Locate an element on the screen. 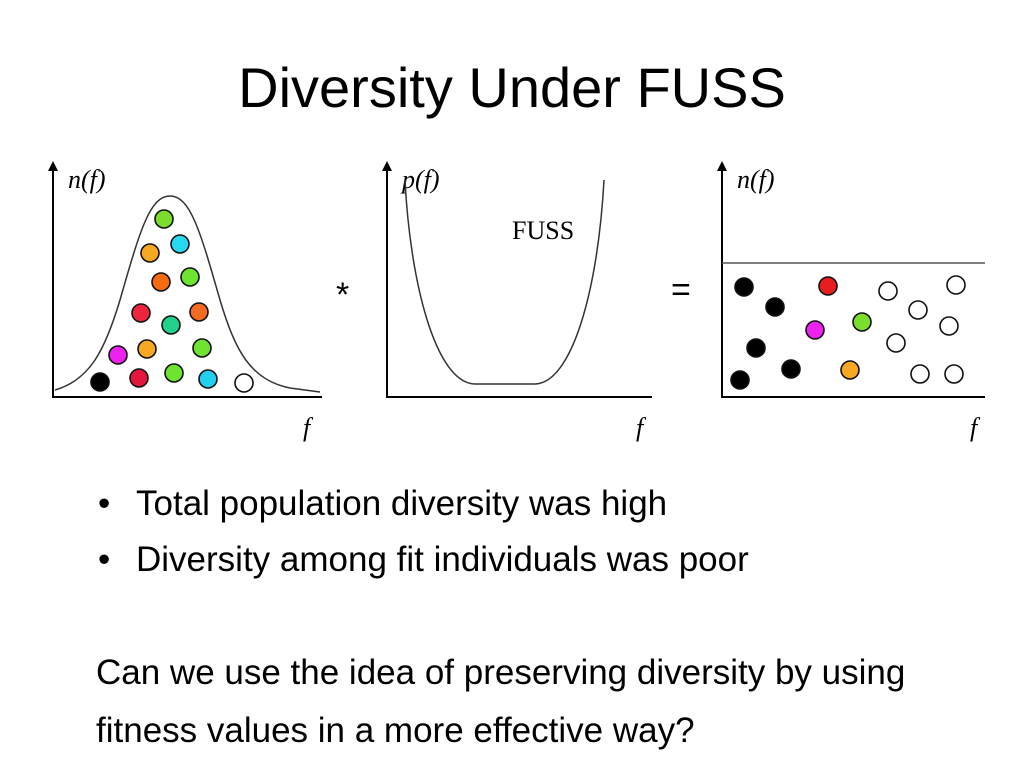  multiply-operator: * is located at coordinates (342, 295).